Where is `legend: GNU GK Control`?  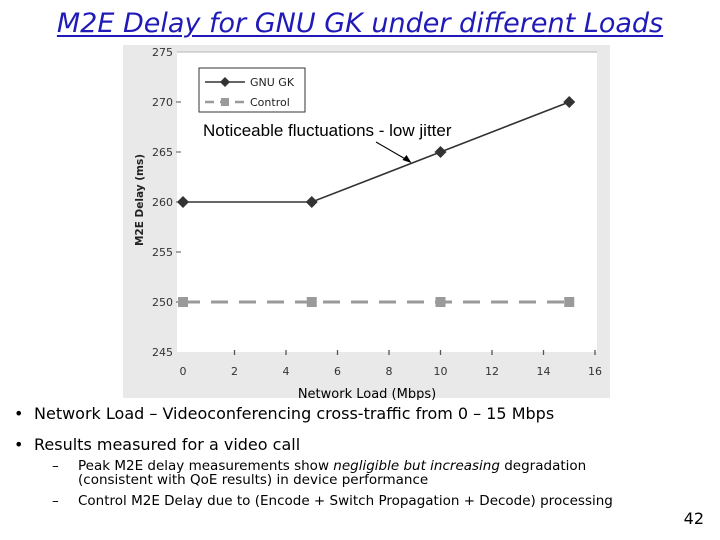 legend: GNU GK Control is located at coordinates (252, 90).